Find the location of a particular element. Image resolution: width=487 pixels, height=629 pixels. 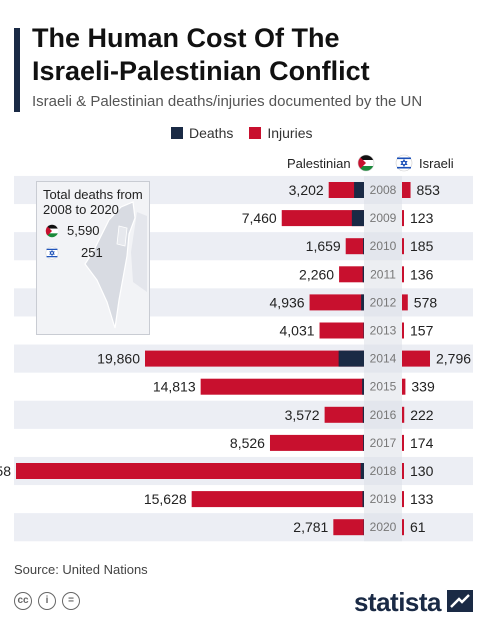

year-label: 2014 is located at coordinates (383, 359).